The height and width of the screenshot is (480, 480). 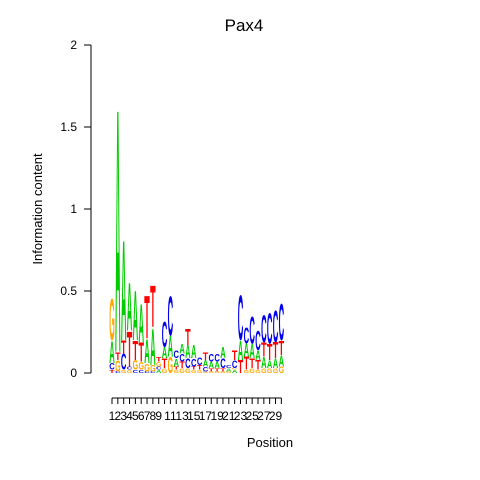 What do you see at coordinates (117, 416) in the screenshot?
I see `x-tick-label: 2` at bounding box center [117, 416].